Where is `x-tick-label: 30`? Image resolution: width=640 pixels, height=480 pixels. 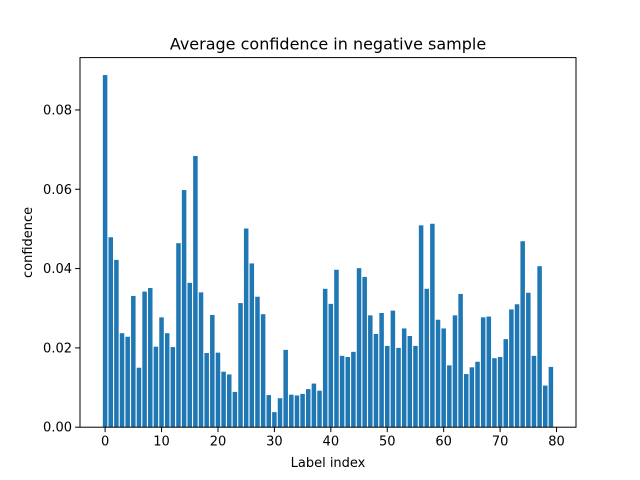 x-tick-label: 30 is located at coordinates (274, 442).